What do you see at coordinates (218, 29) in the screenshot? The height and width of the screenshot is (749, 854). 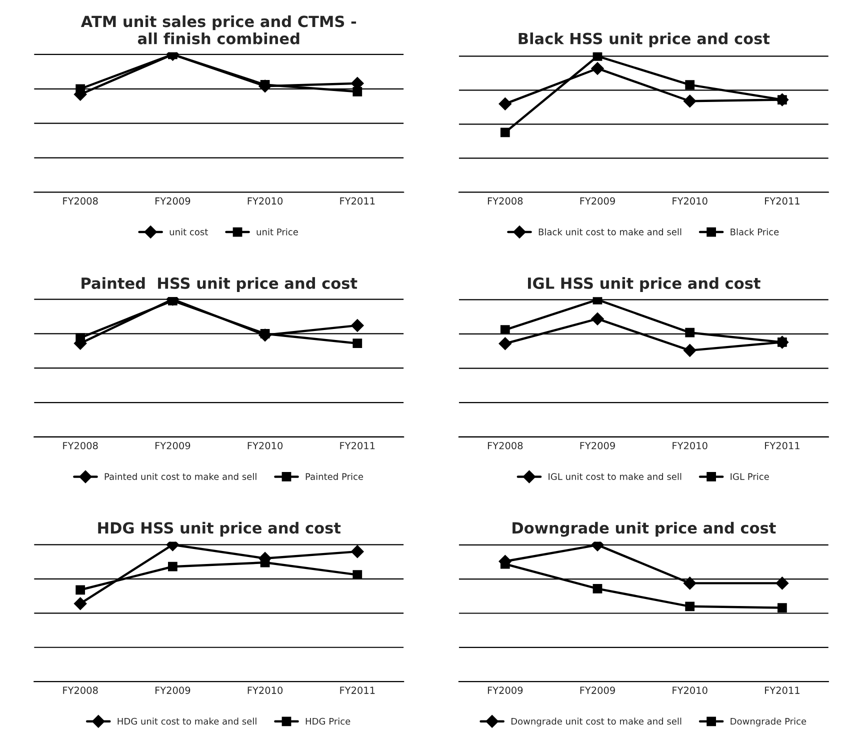 I see `chart-title: ATM unit sales price and CTMS - all finish combined` at bounding box center [218, 29].